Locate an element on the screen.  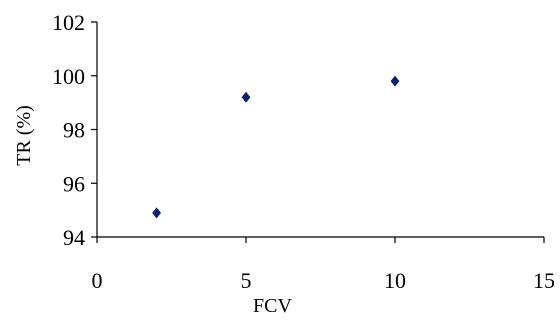
y-tick-label: 102 is located at coordinates (68, 22).